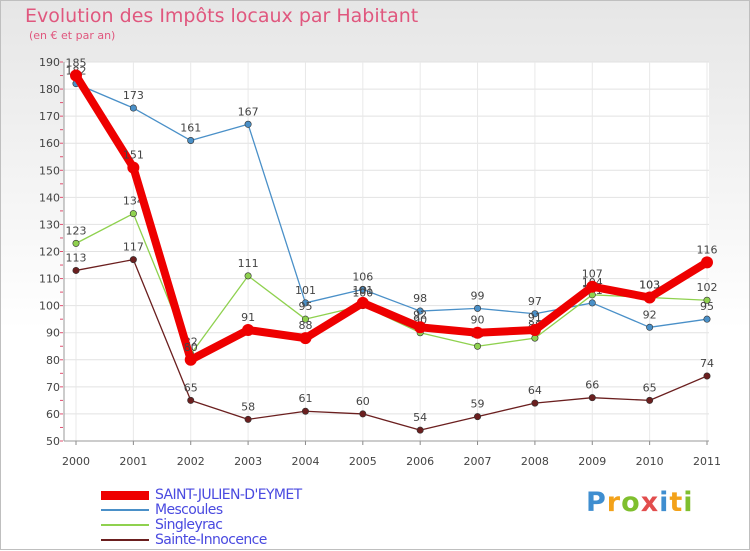 Image resolution: width=750 pixels, height=551 pixels. I want to click on x-tick-label: 2001, so click(133, 461).